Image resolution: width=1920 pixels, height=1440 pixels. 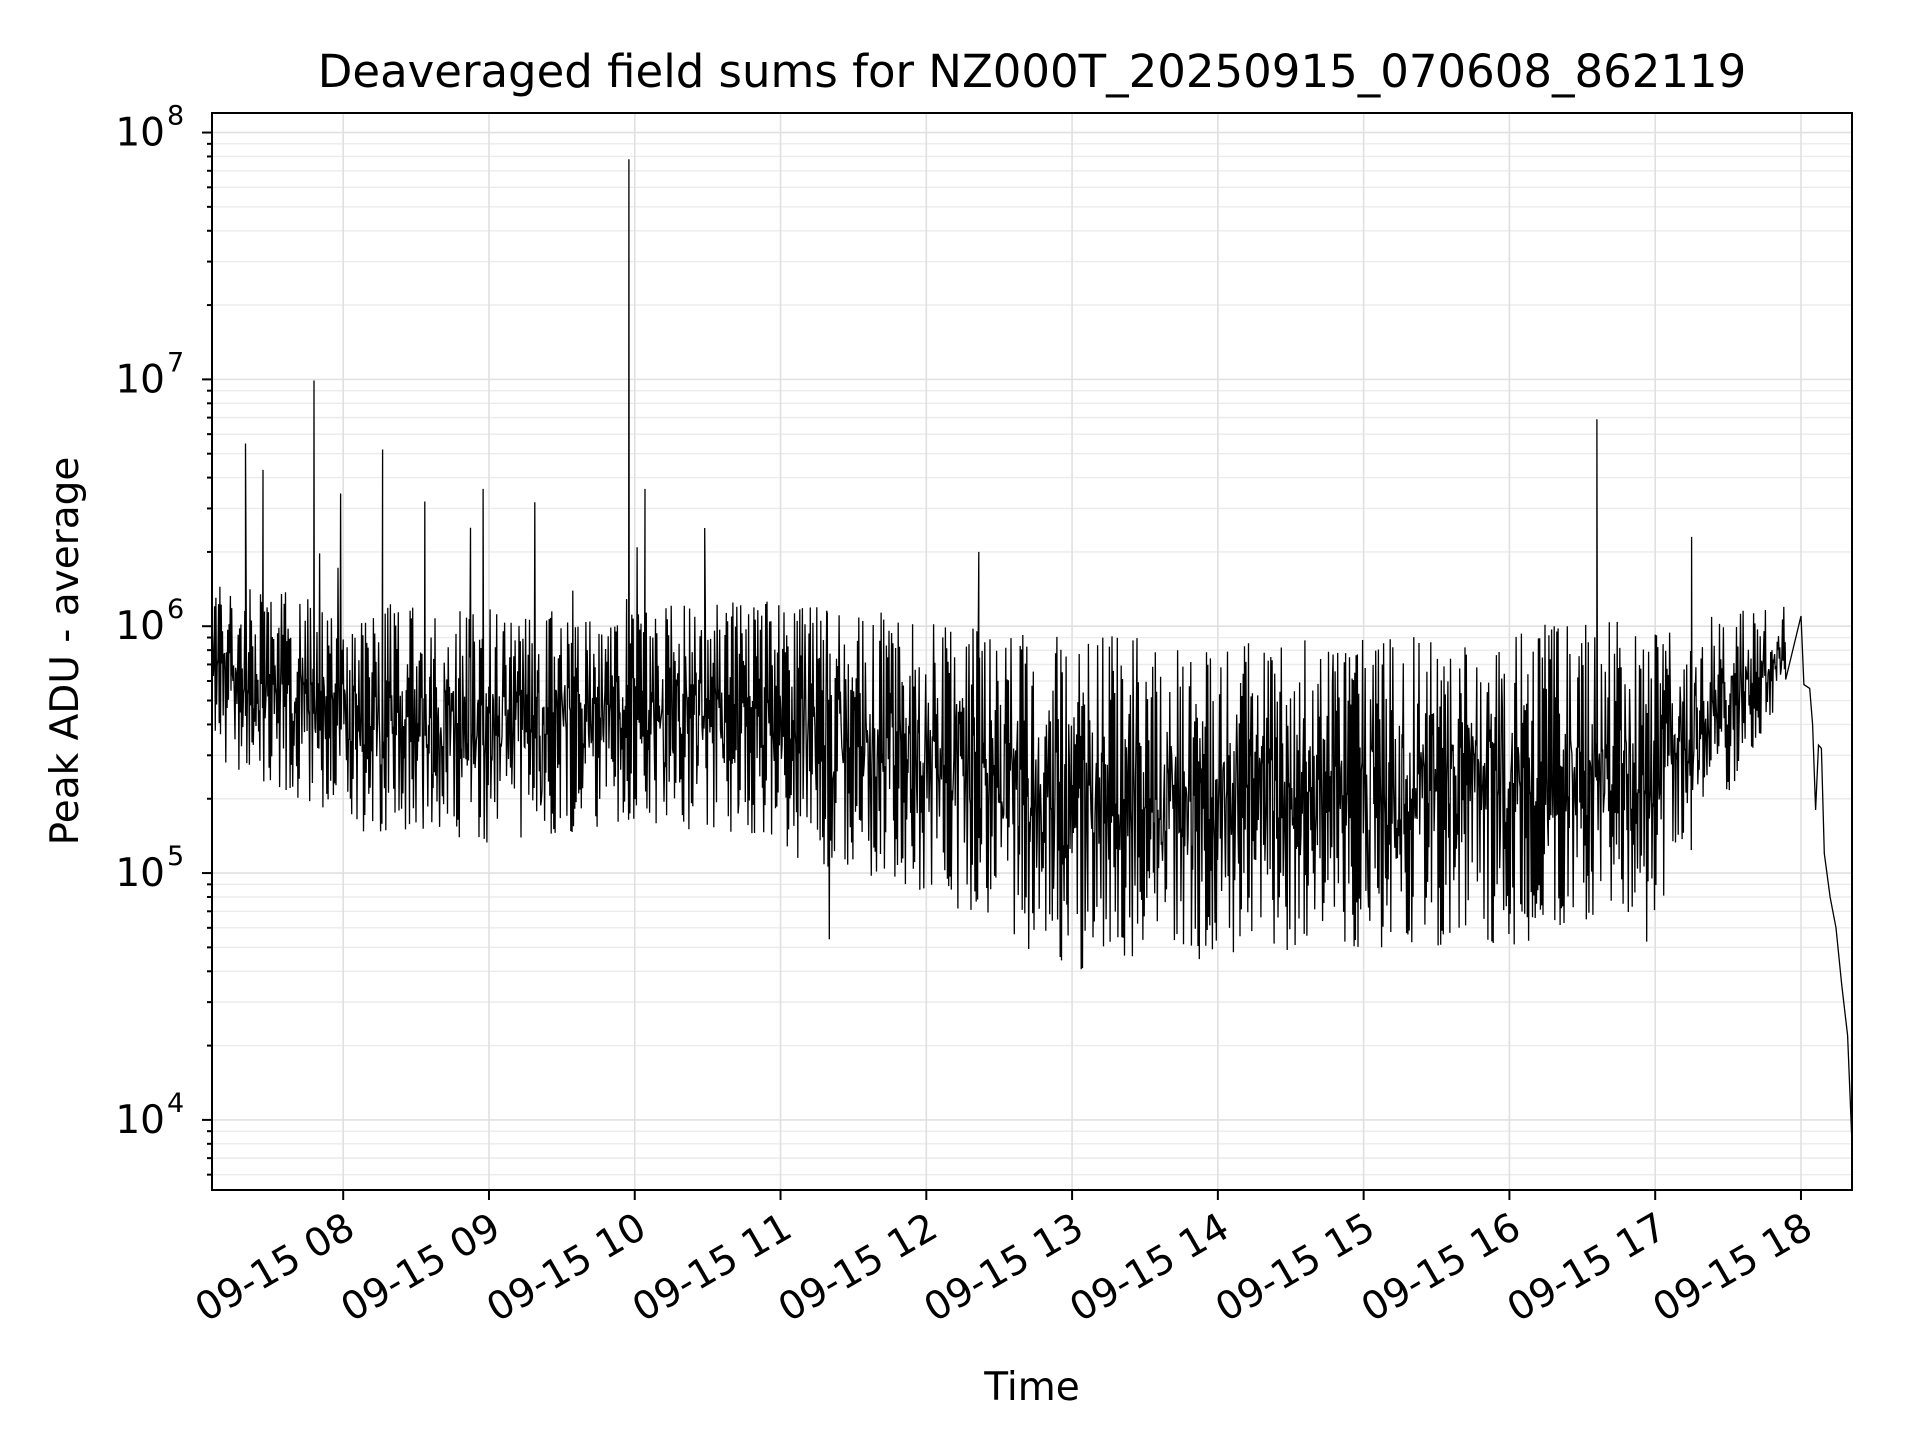 What do you see at coordinates (175, 116) in the screenshot?
I see `y-tick-exponent: 8` at bounding box center [175, 116].